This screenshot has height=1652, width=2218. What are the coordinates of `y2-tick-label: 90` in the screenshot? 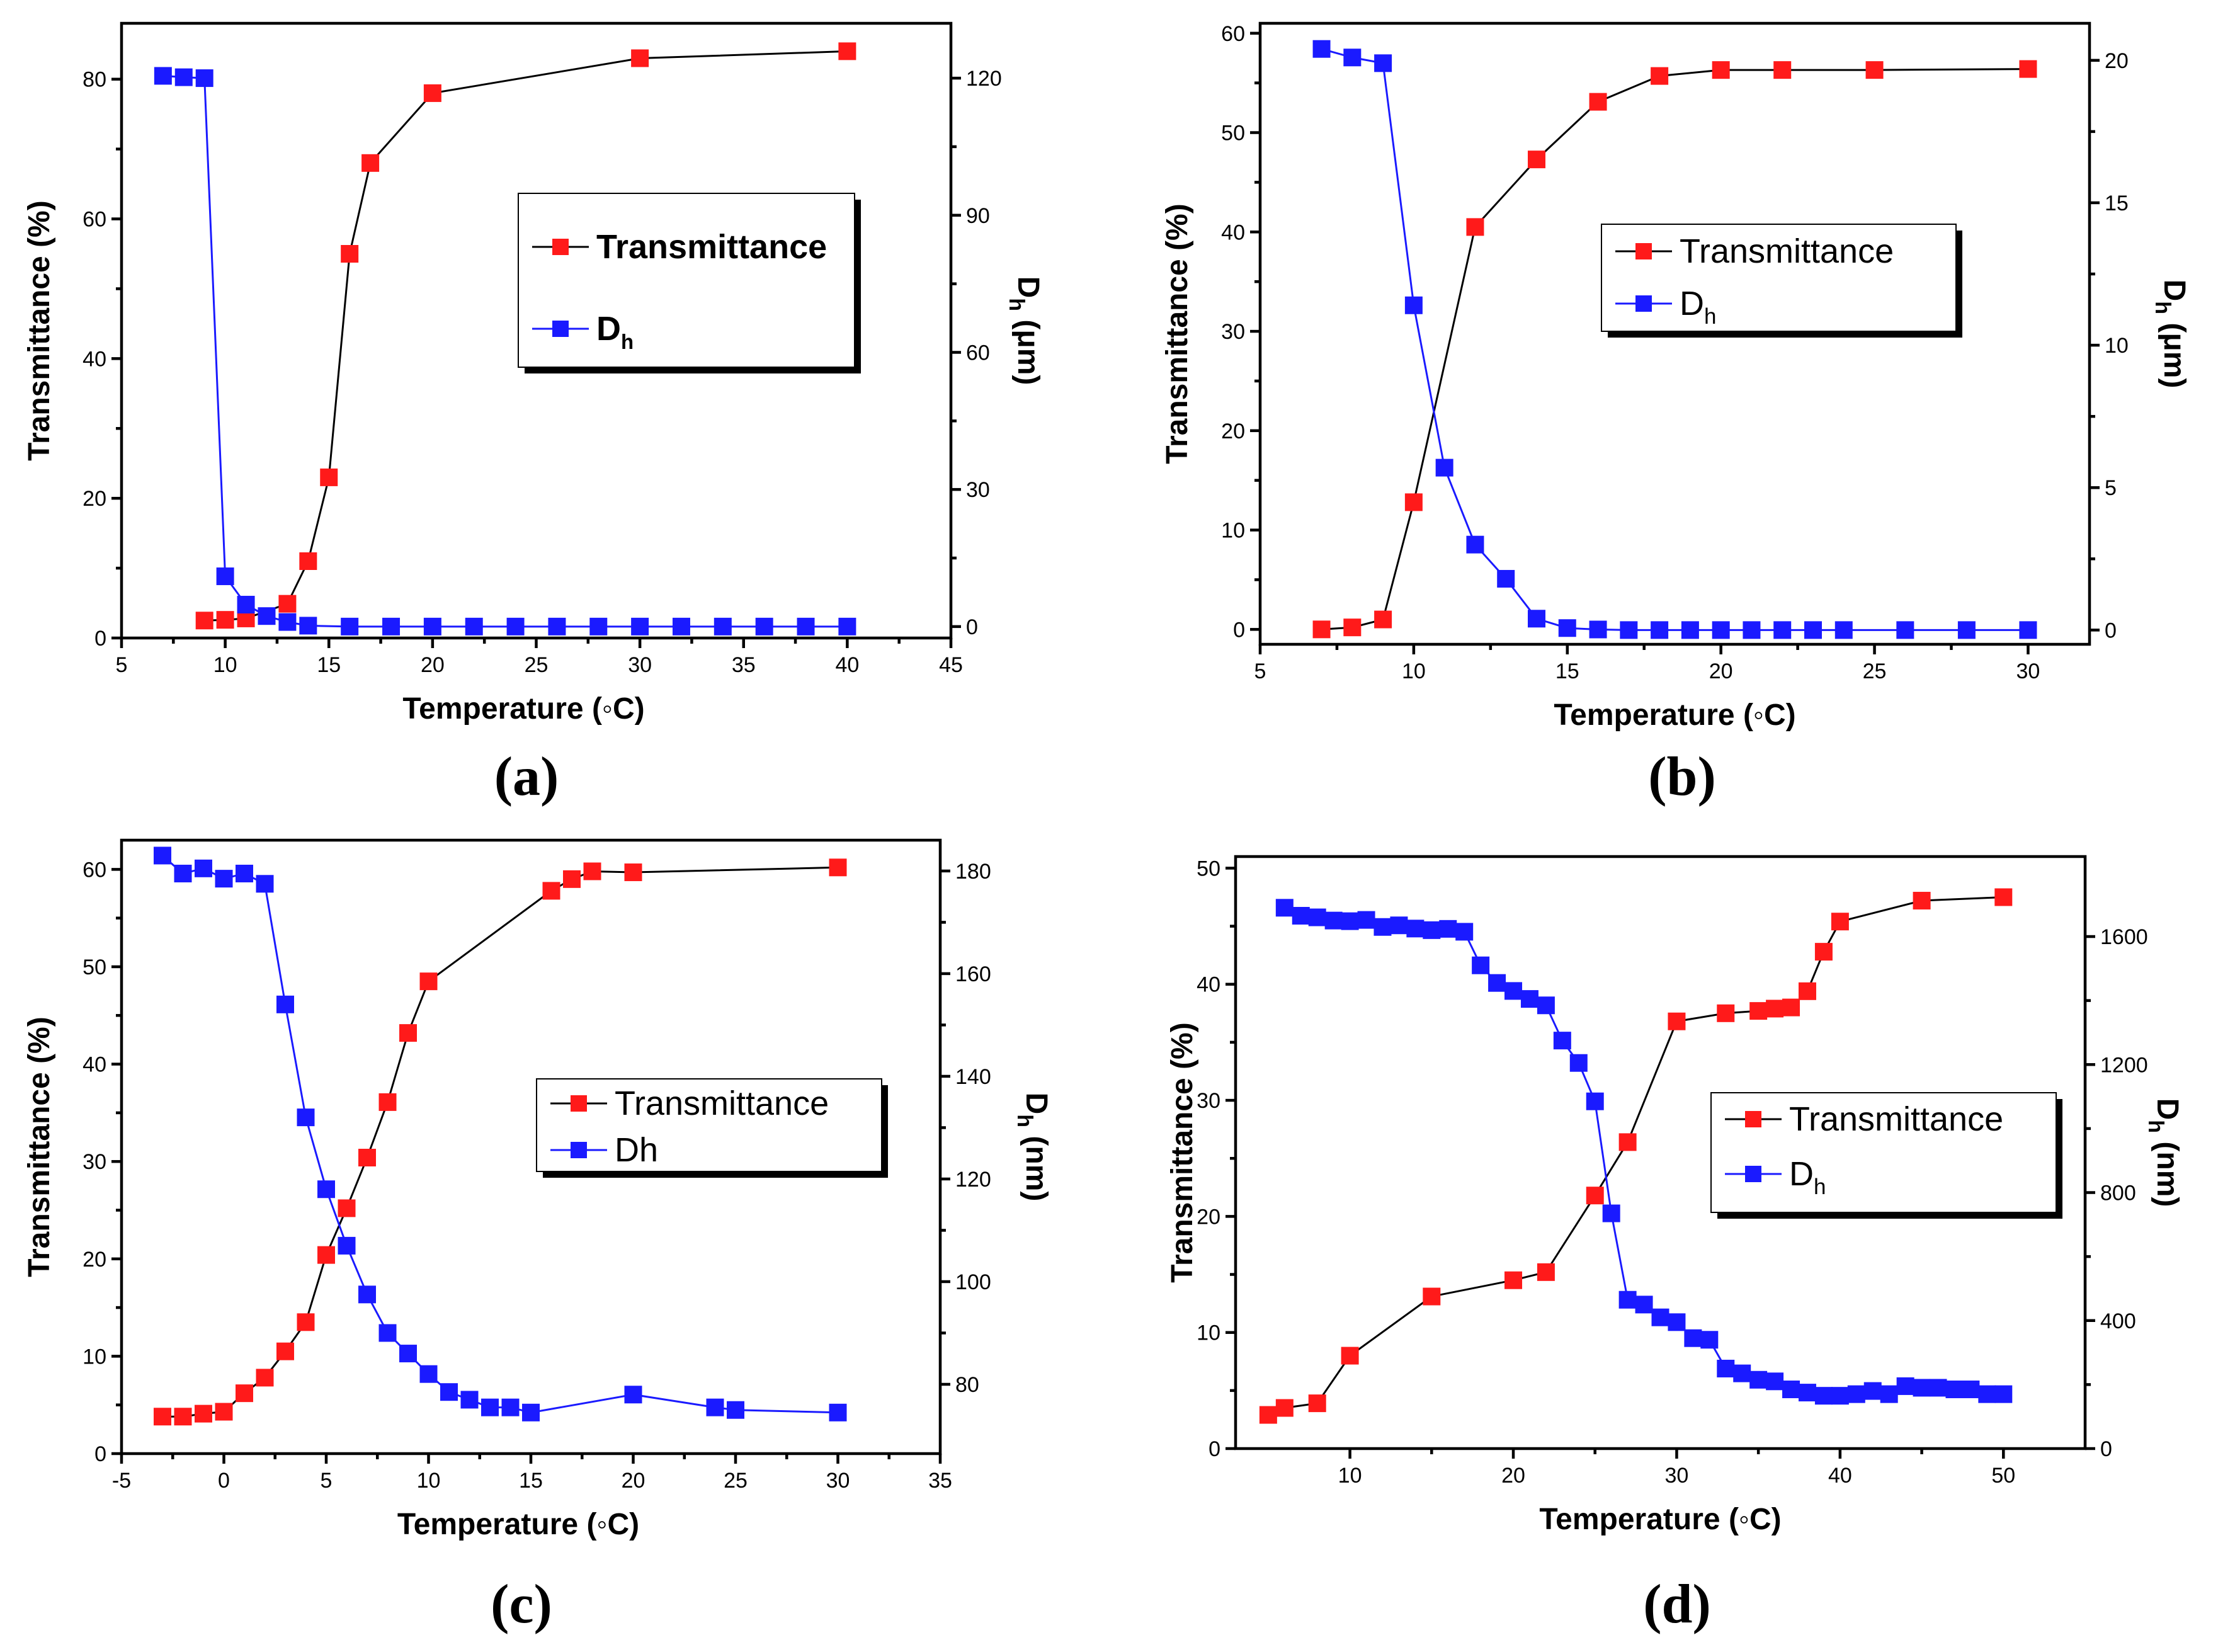 It's located at (978, 216).